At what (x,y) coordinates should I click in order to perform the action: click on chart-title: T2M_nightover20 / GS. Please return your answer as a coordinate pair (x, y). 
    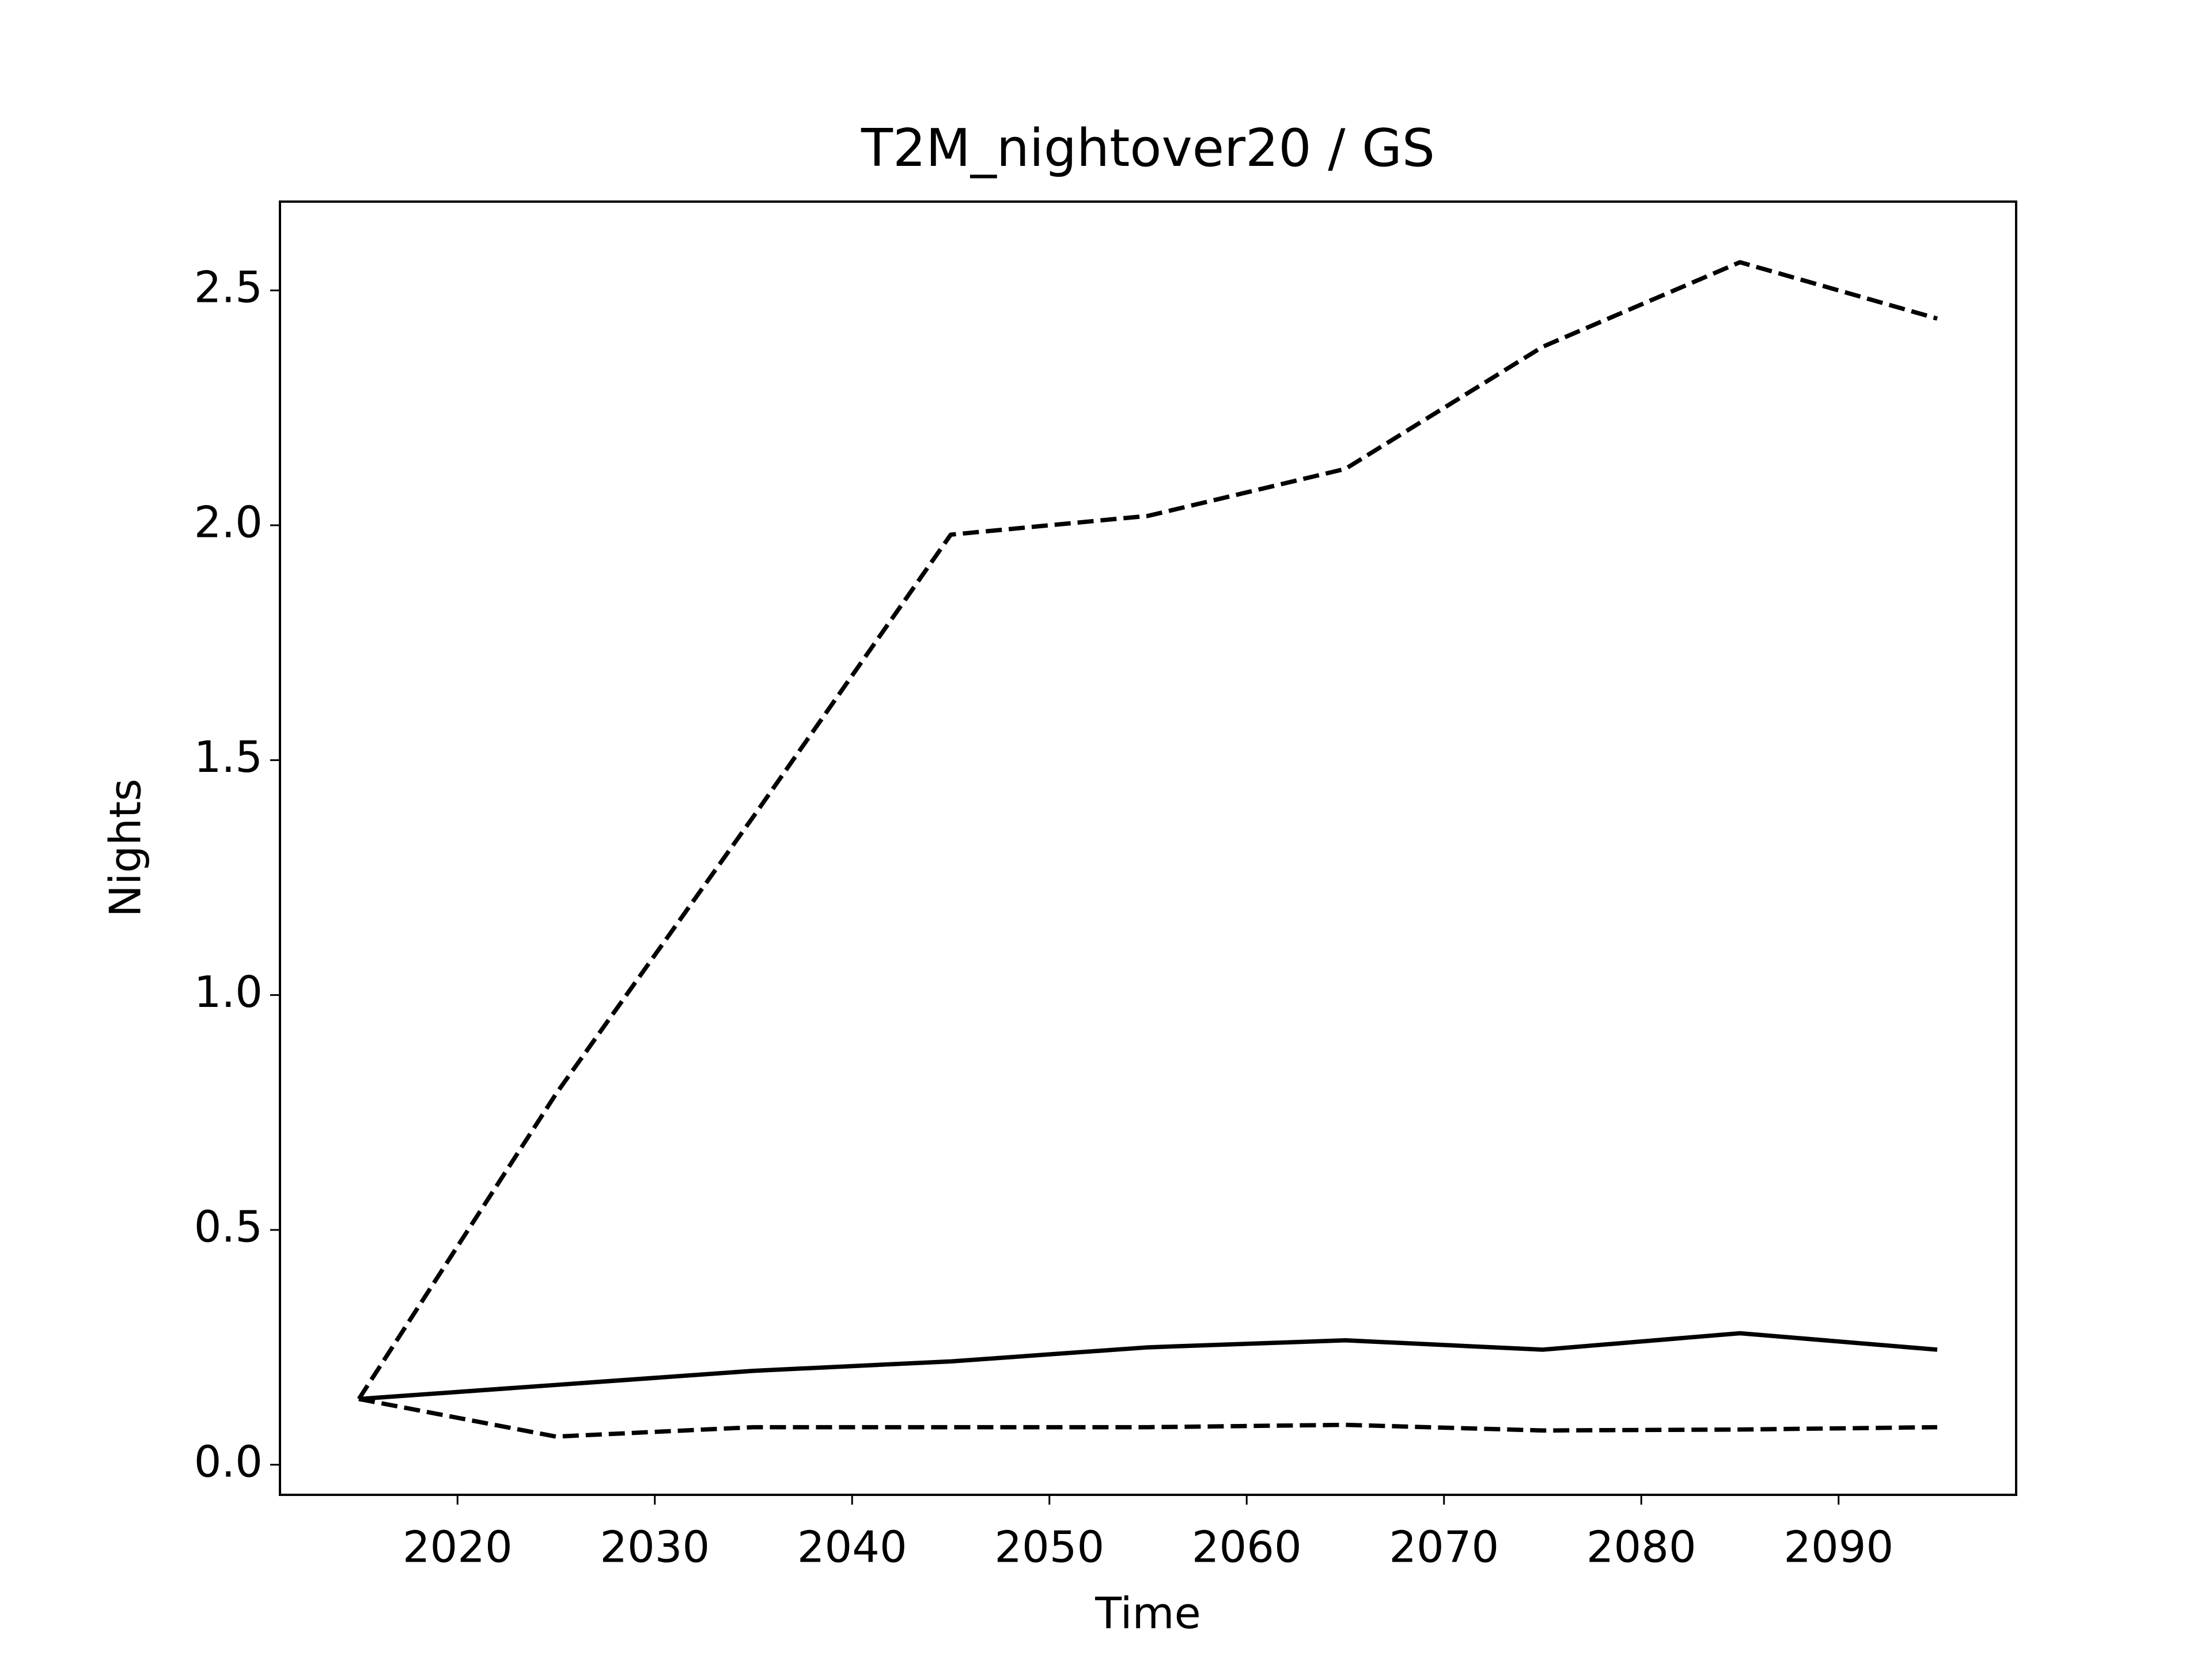
    Looking at the image, I should click on (1148, 148).